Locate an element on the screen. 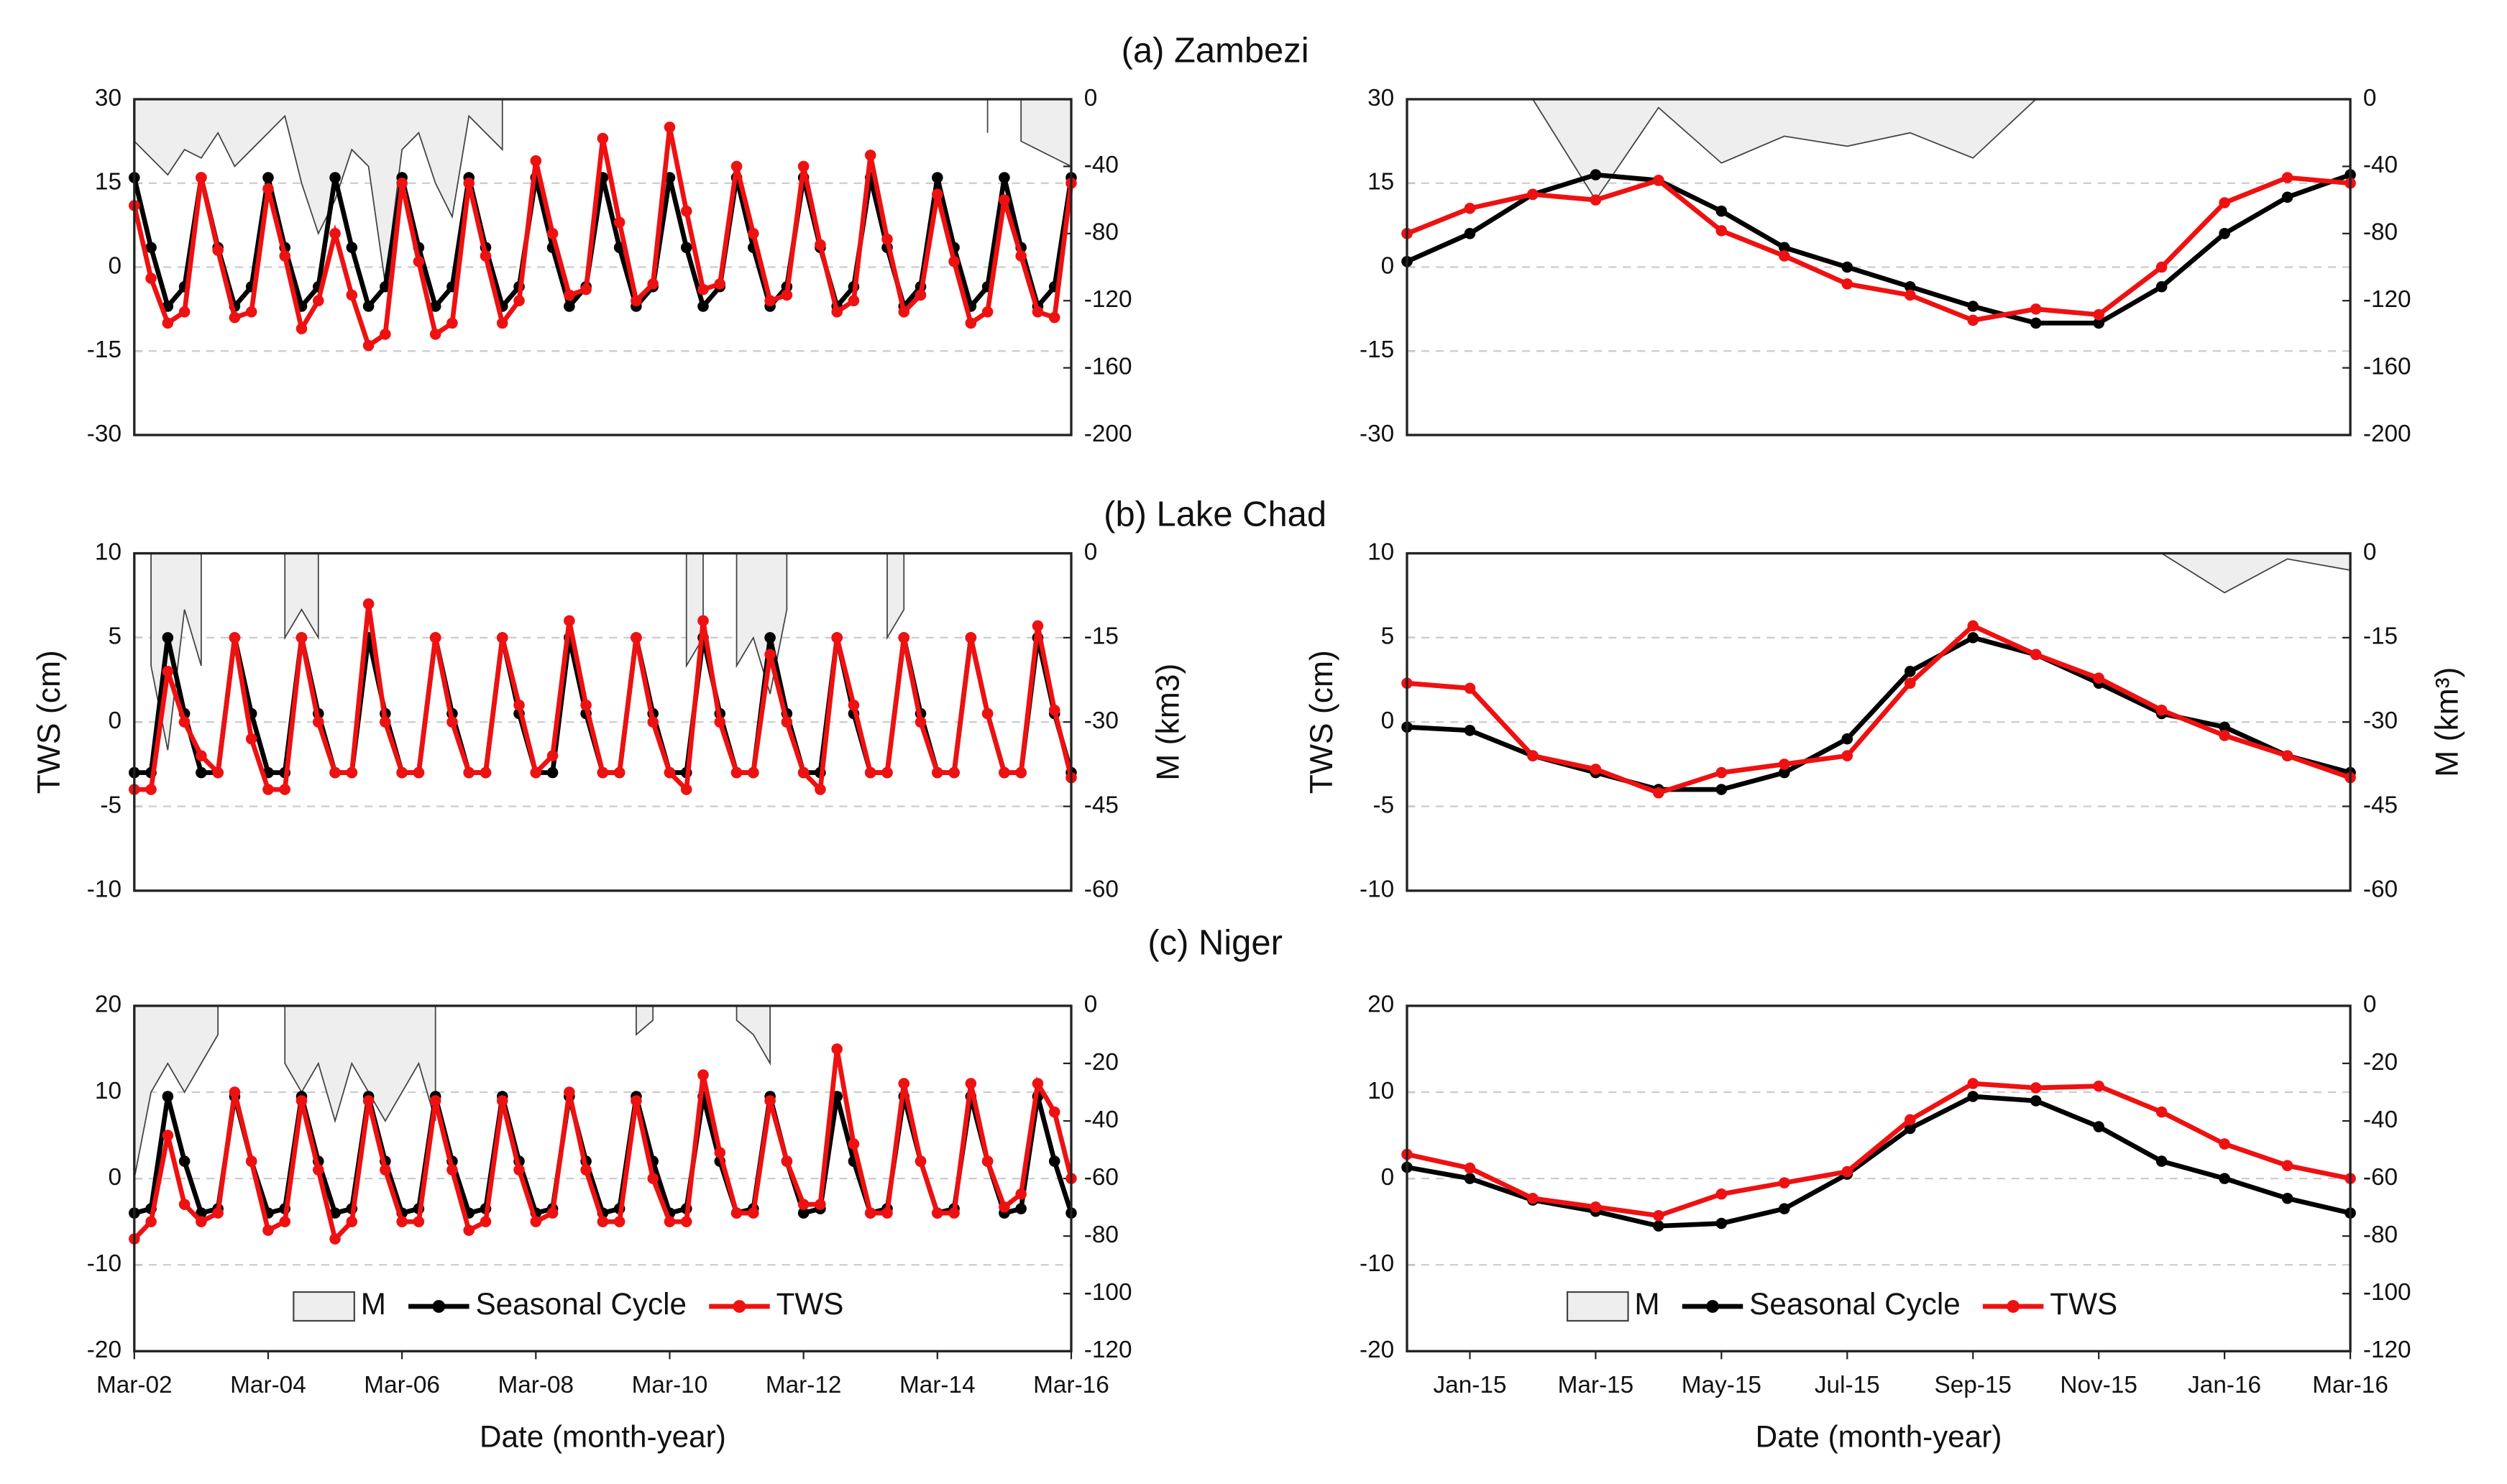 The width and height of the screenshot is (2507, 1484). y-tick-label: -30 is located at coordinates (104, 434).